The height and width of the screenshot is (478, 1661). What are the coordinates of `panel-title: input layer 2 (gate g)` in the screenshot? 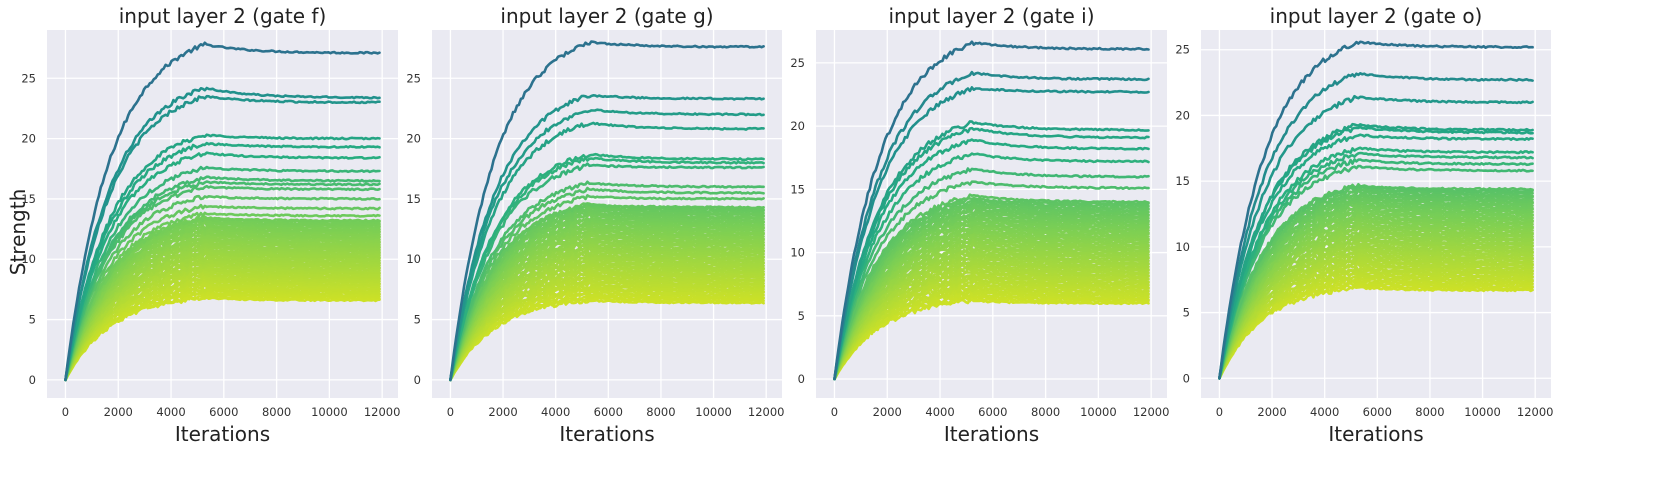 It's located at (606, 16).